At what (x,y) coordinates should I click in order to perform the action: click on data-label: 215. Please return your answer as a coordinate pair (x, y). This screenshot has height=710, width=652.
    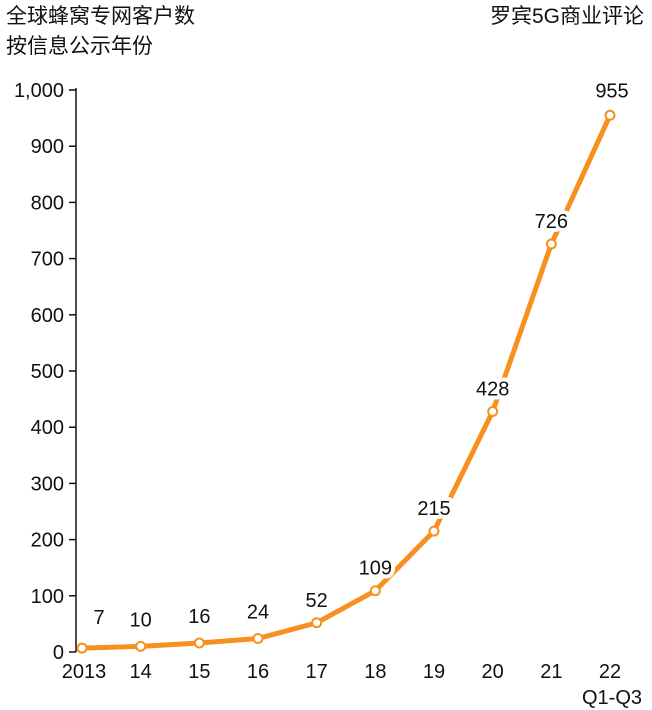
    Looking at the image, I should click on (433, 509).